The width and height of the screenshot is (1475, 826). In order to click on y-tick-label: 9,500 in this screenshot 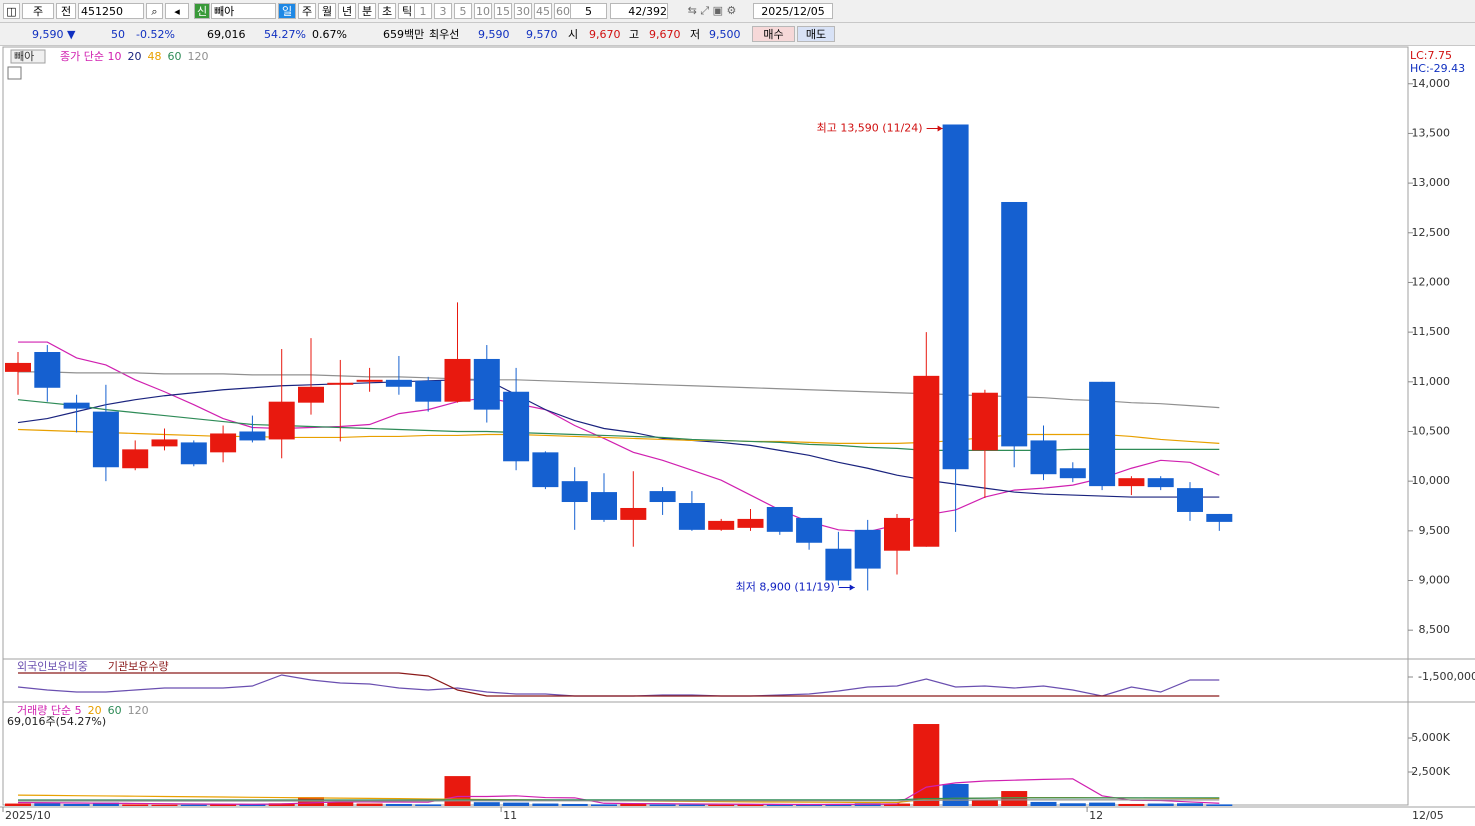, I will do `click(1435, 530)`.